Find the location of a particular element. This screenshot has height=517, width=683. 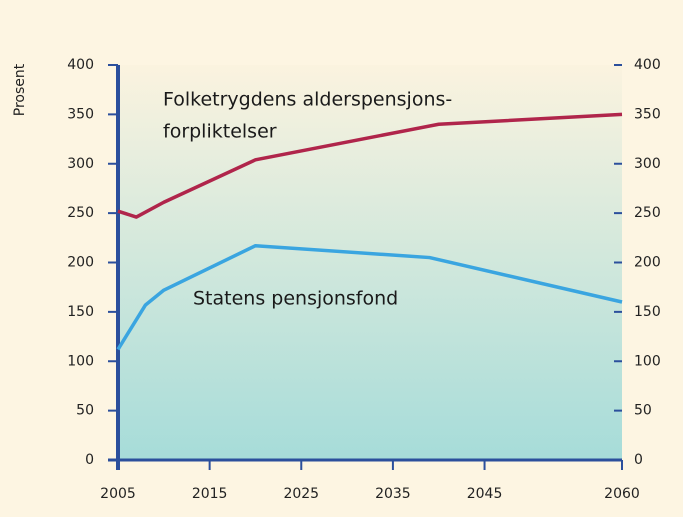

y2-tick-label: 350 is located at coordinates (647, 114).